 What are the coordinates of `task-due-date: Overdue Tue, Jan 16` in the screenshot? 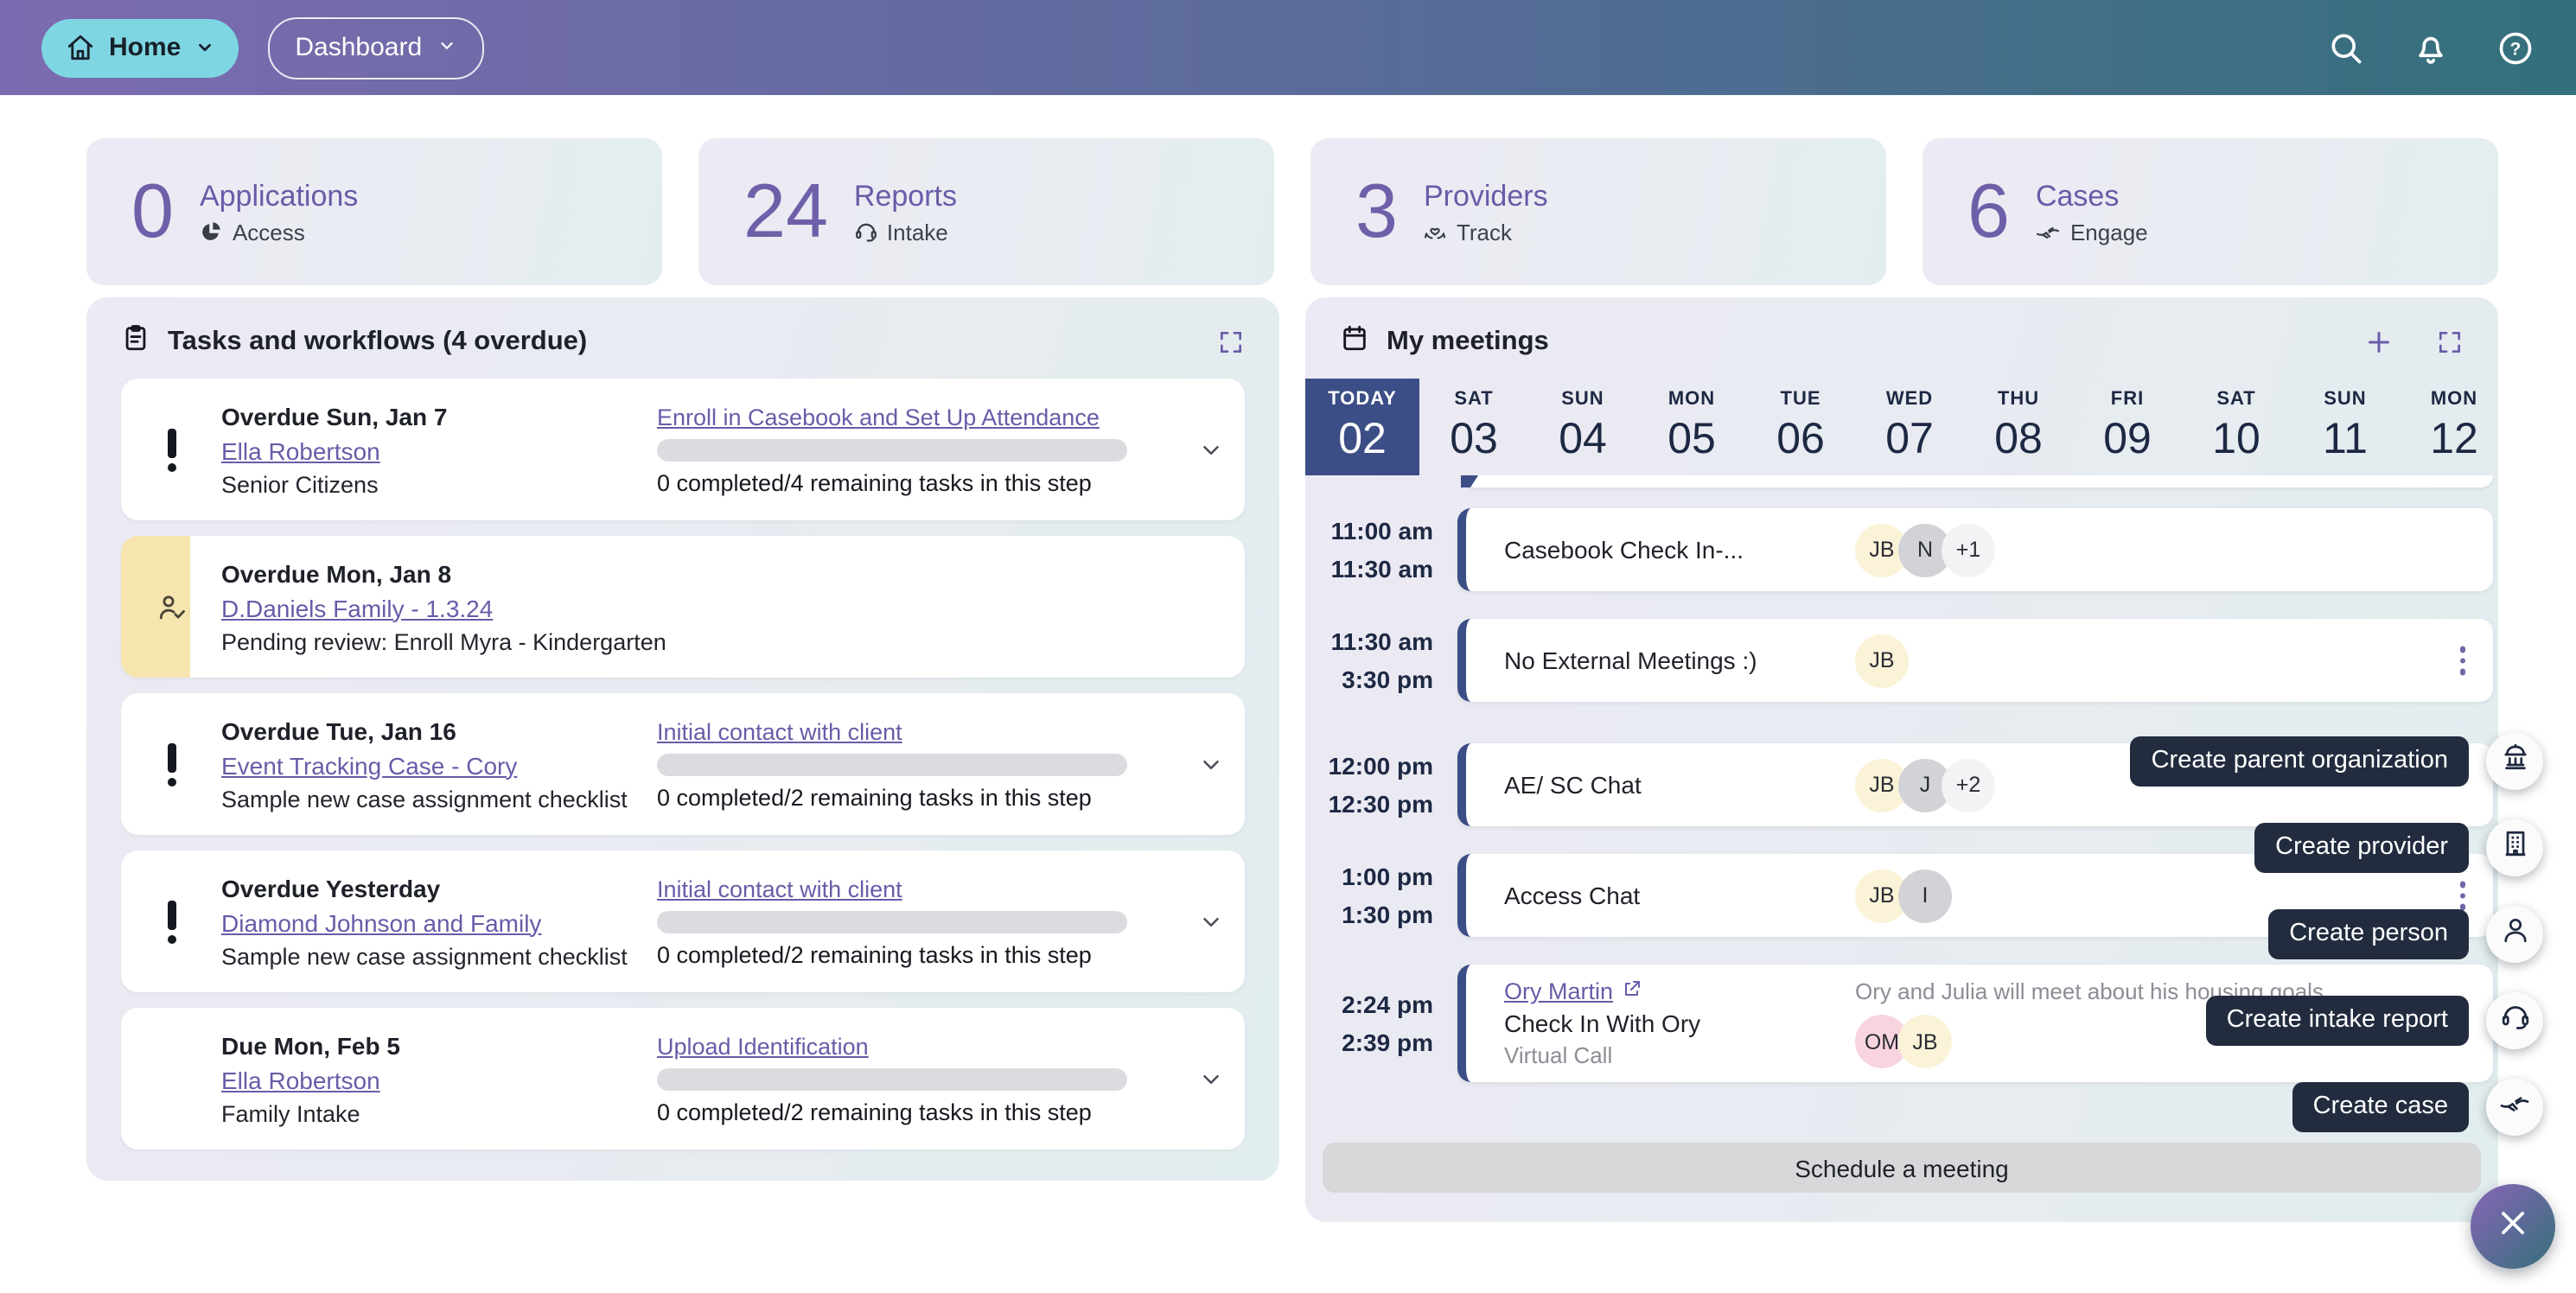 It's located at (338, 730).